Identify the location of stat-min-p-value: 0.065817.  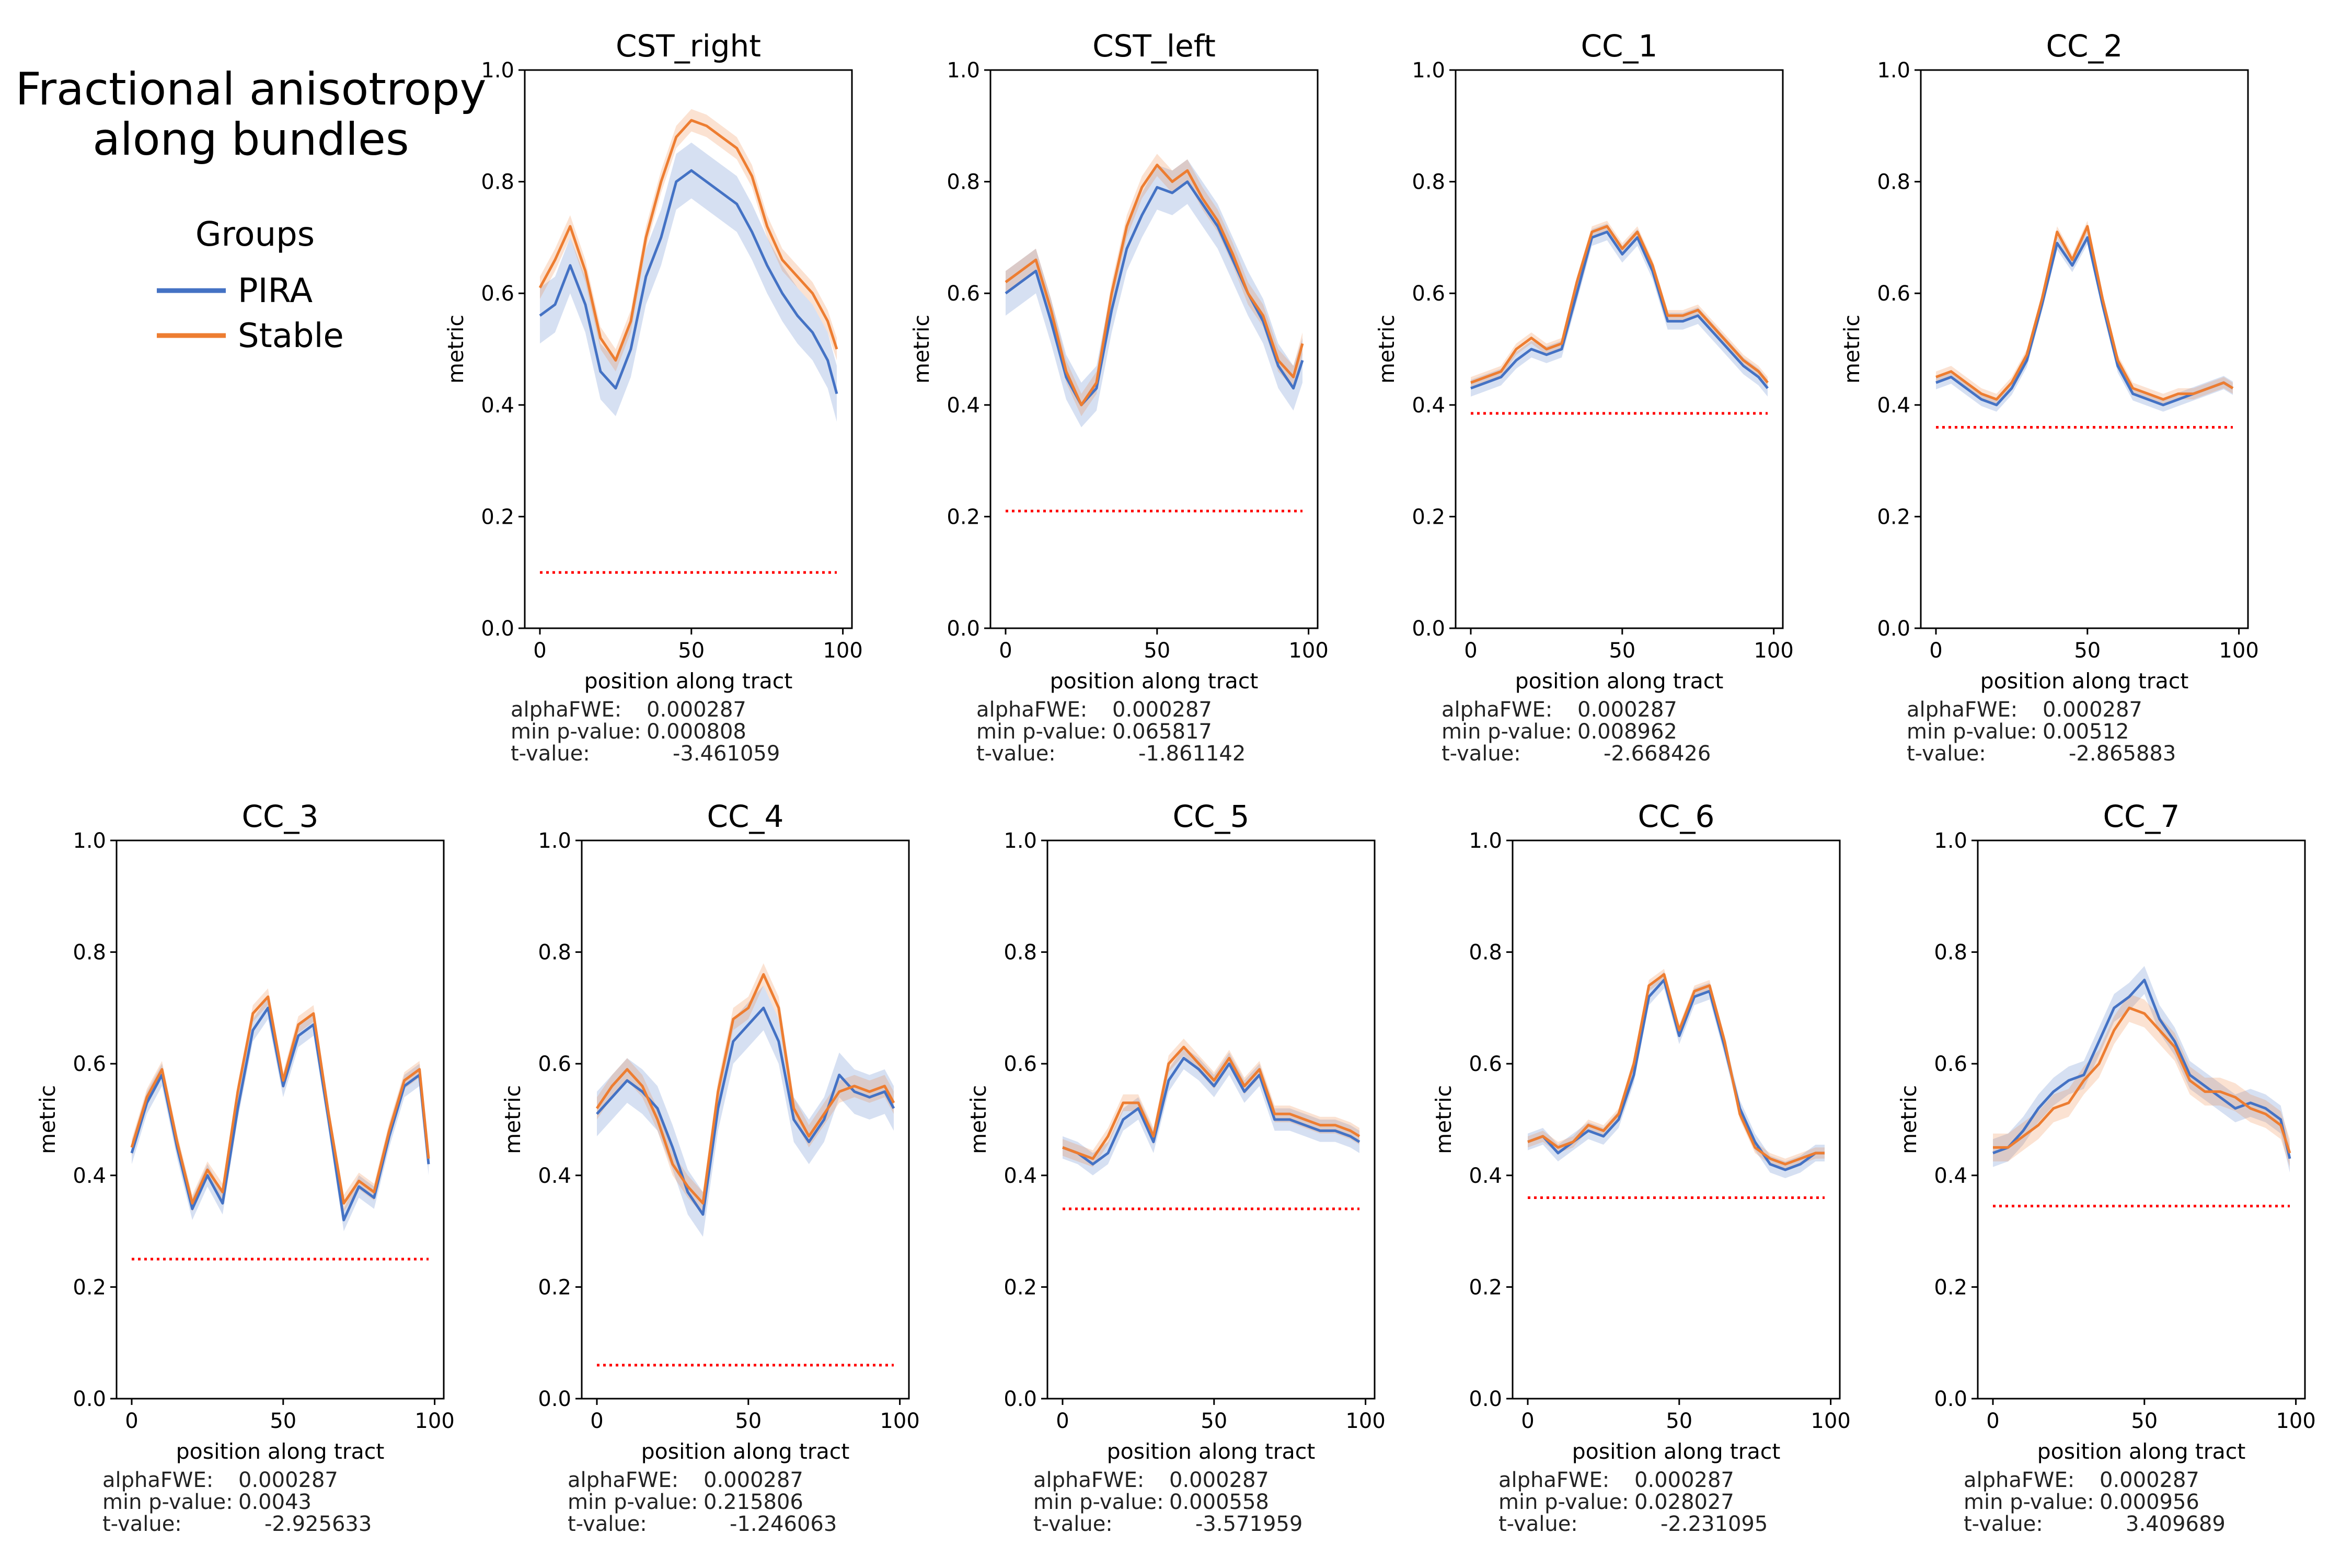
(1162, 732).